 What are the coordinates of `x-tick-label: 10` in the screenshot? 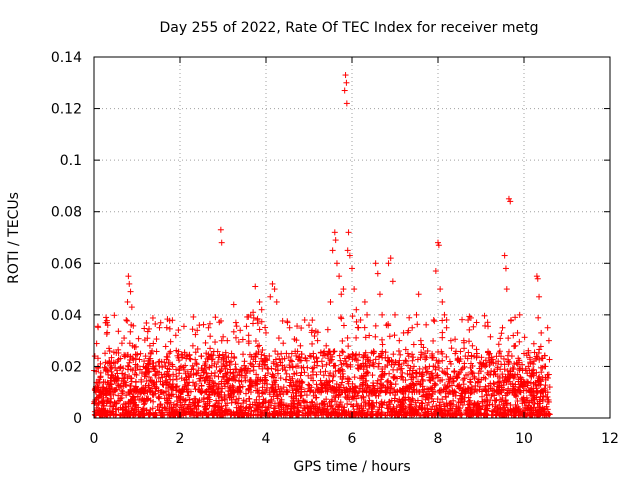 It's located at (524, 439).